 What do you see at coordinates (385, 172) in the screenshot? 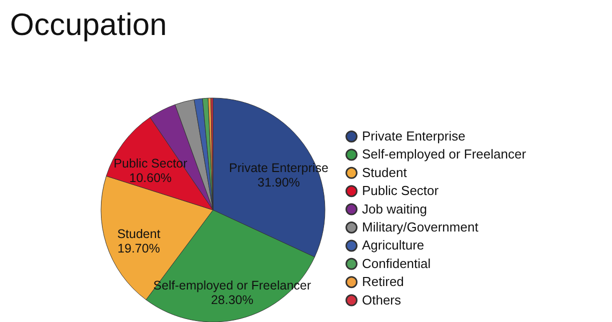
I see `legend-label: Student` at bounding box center [385, 172].